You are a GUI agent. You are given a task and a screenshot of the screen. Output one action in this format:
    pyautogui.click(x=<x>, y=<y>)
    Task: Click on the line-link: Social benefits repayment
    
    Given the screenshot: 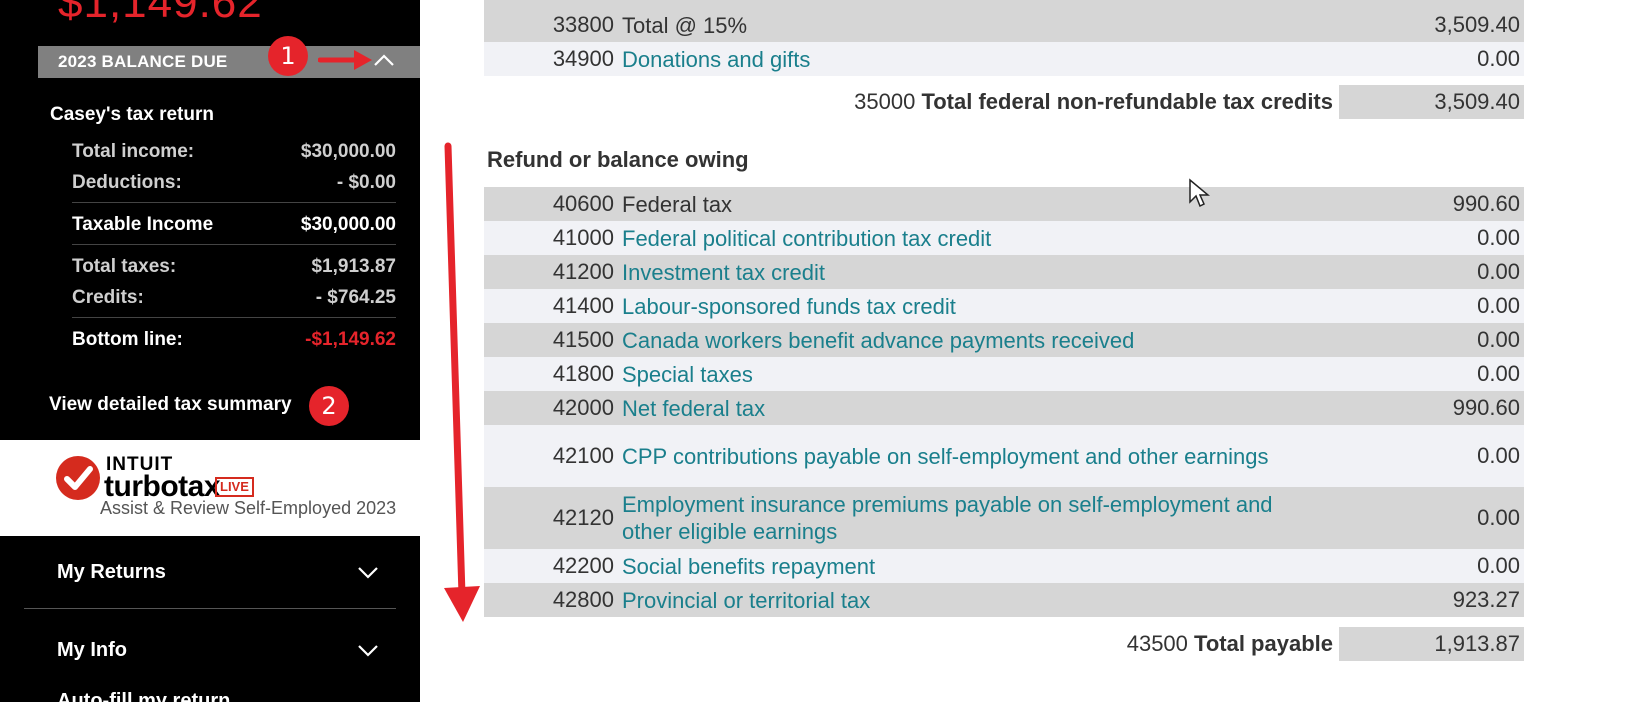 What is the action you would take?
    pyautogui.click(x=749, y=566)
    